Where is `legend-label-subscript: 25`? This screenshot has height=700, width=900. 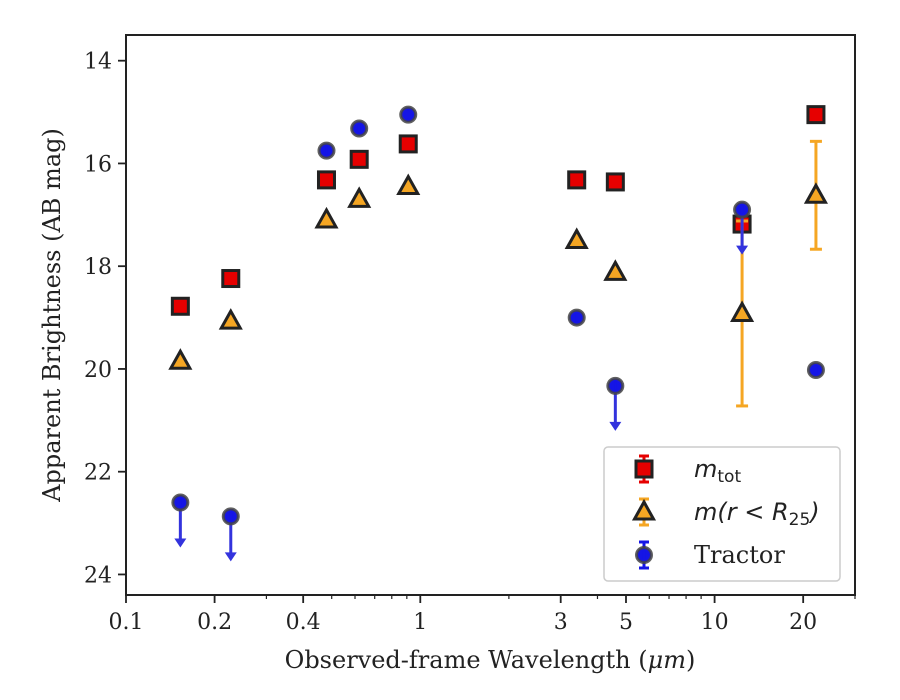
legend-label-subscript: 25 is located at coordinates (800, 520).